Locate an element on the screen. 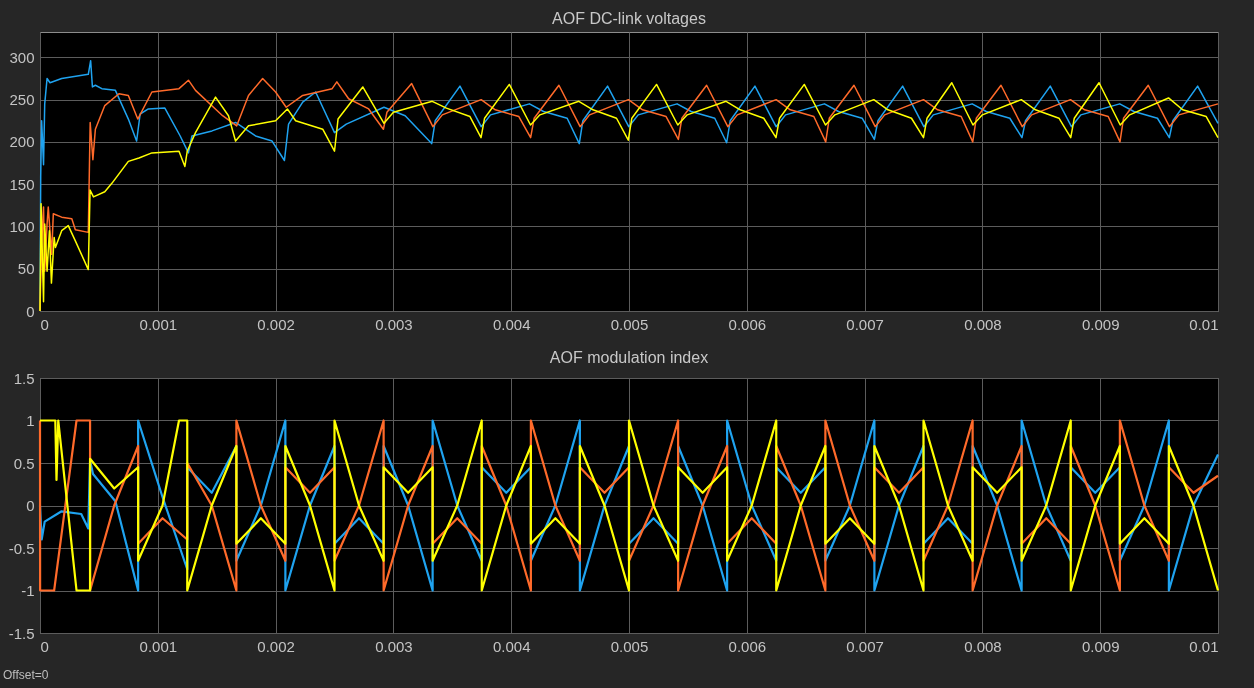 This screenshot has width=1254, height=688. y-tick-label: -0.5 is located at coordinates (21, 548).